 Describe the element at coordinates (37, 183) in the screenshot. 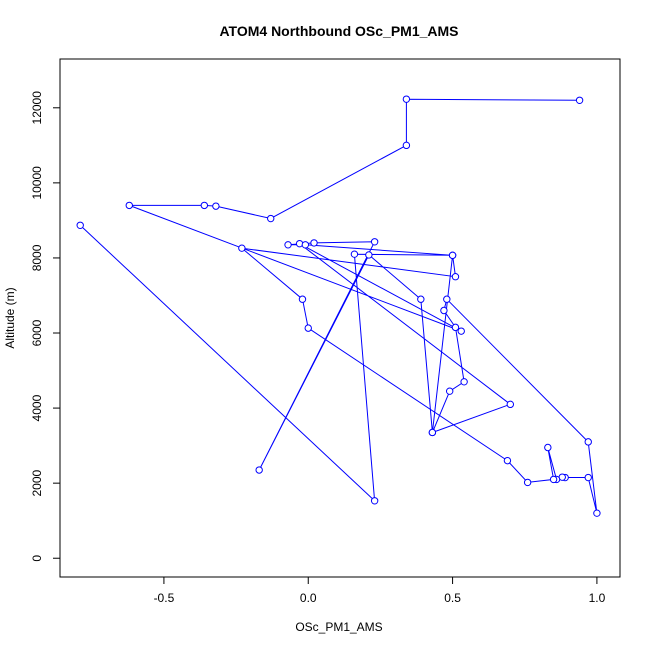

I see `y-tick-label: 10000` at that location.